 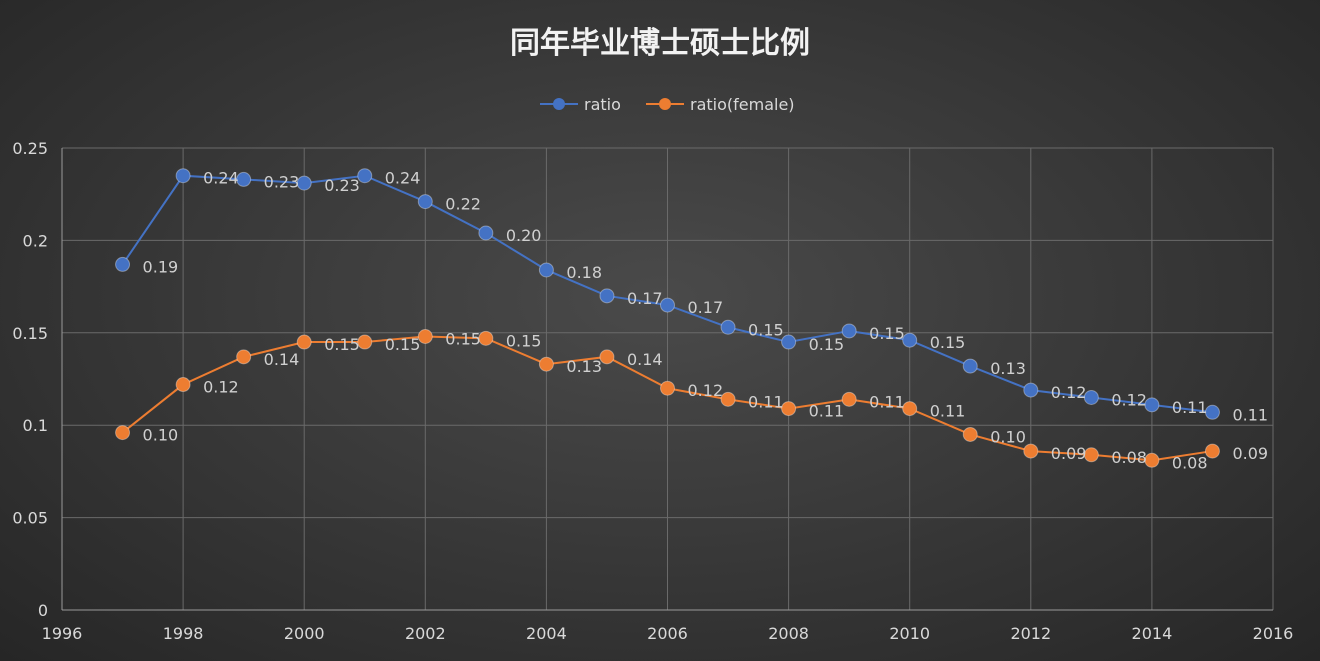 I want to click on chart-title: 同年毕业博士硕士比例, so click(x=660, y=43).